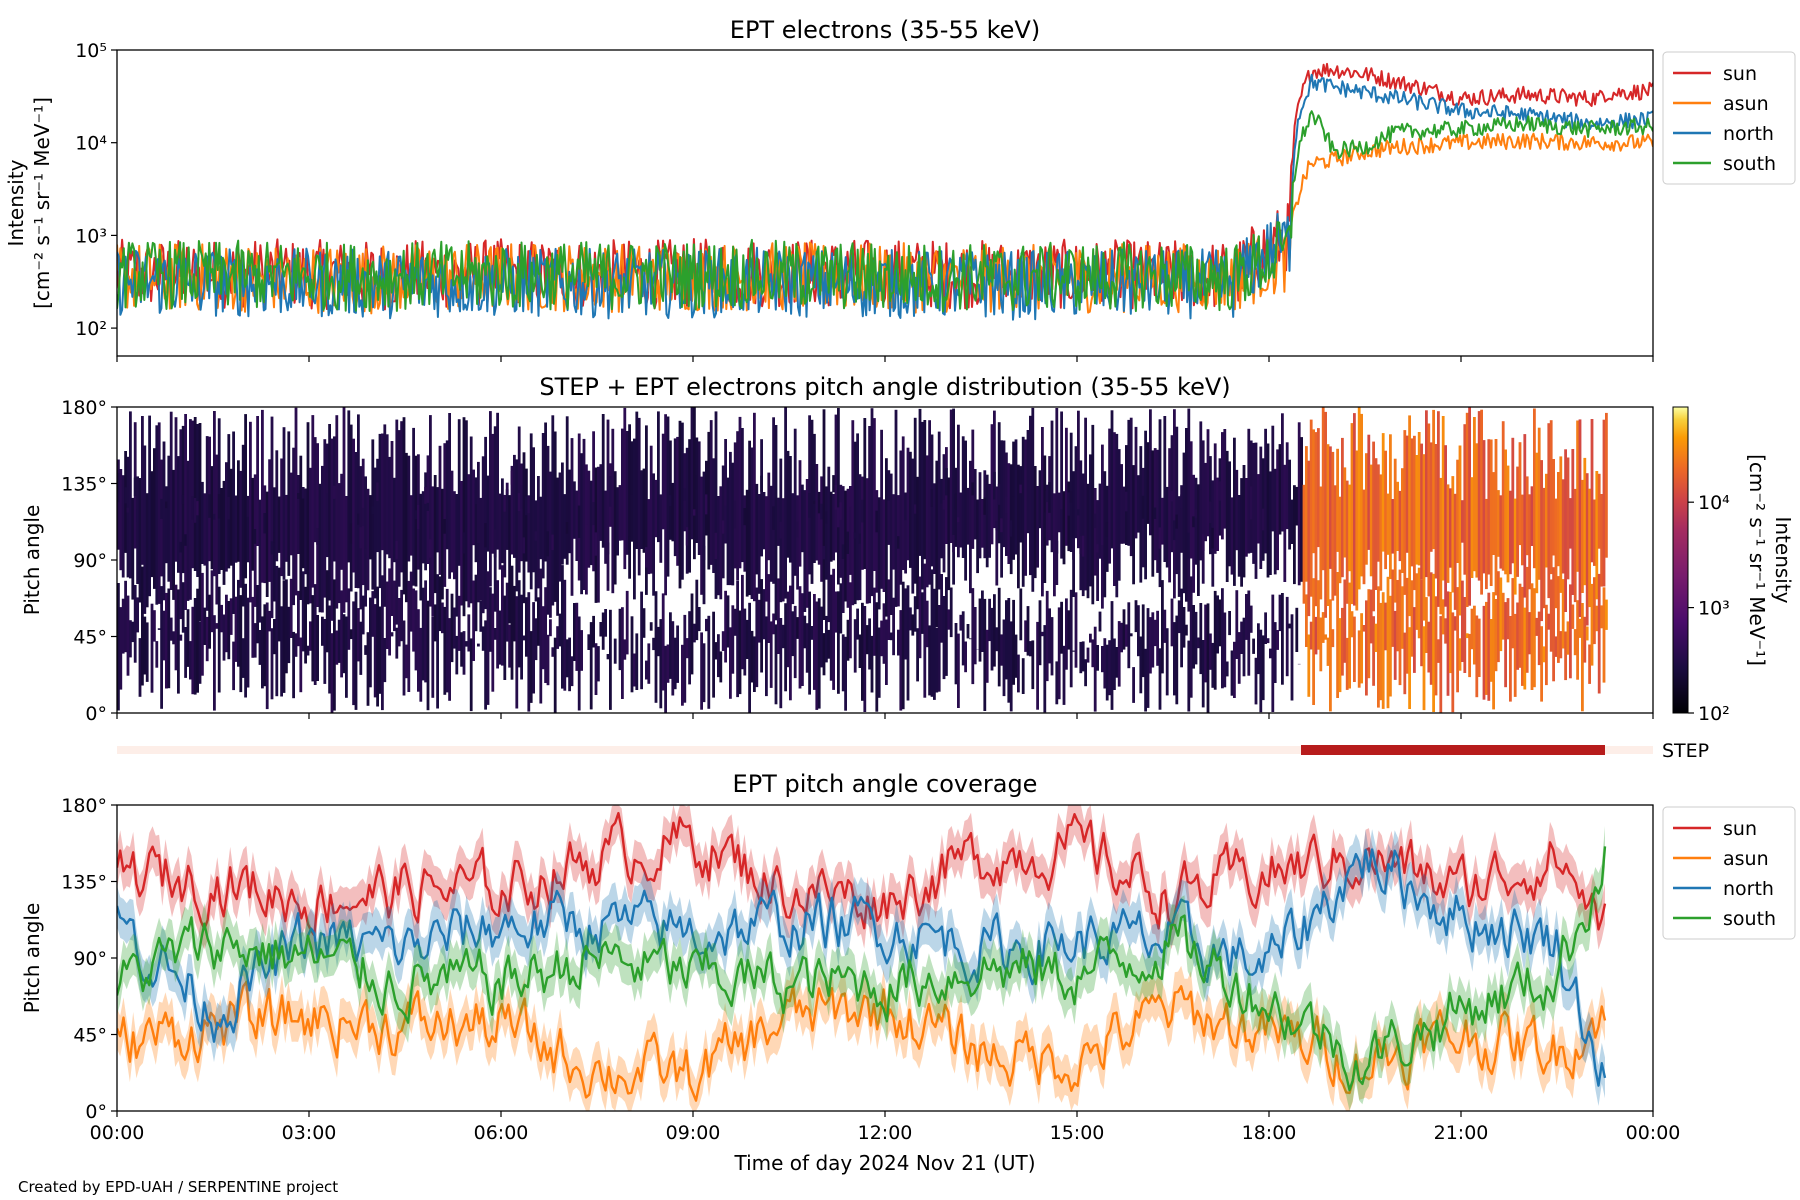 Image resolution: width=1800 pixels, height=1200 pixels. Describe the element at coordinates (1077, 1133) in the screenshot. I see `coverage-x-tick-label: 15:00` at that location.